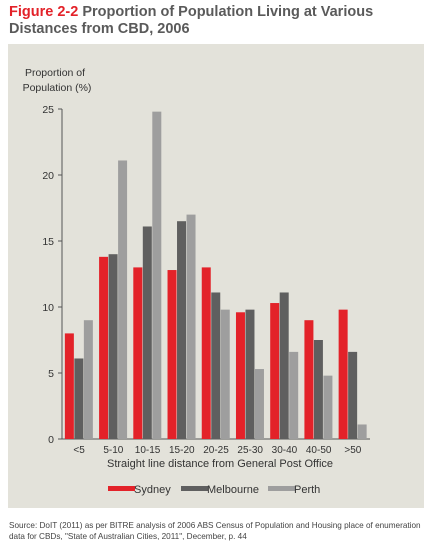 Image resolution: width=433 pixels, height=550 pixels. Describe the element at coordinates (48, 242) in the screenshot. I see `y-tick-label: 15` at that location.